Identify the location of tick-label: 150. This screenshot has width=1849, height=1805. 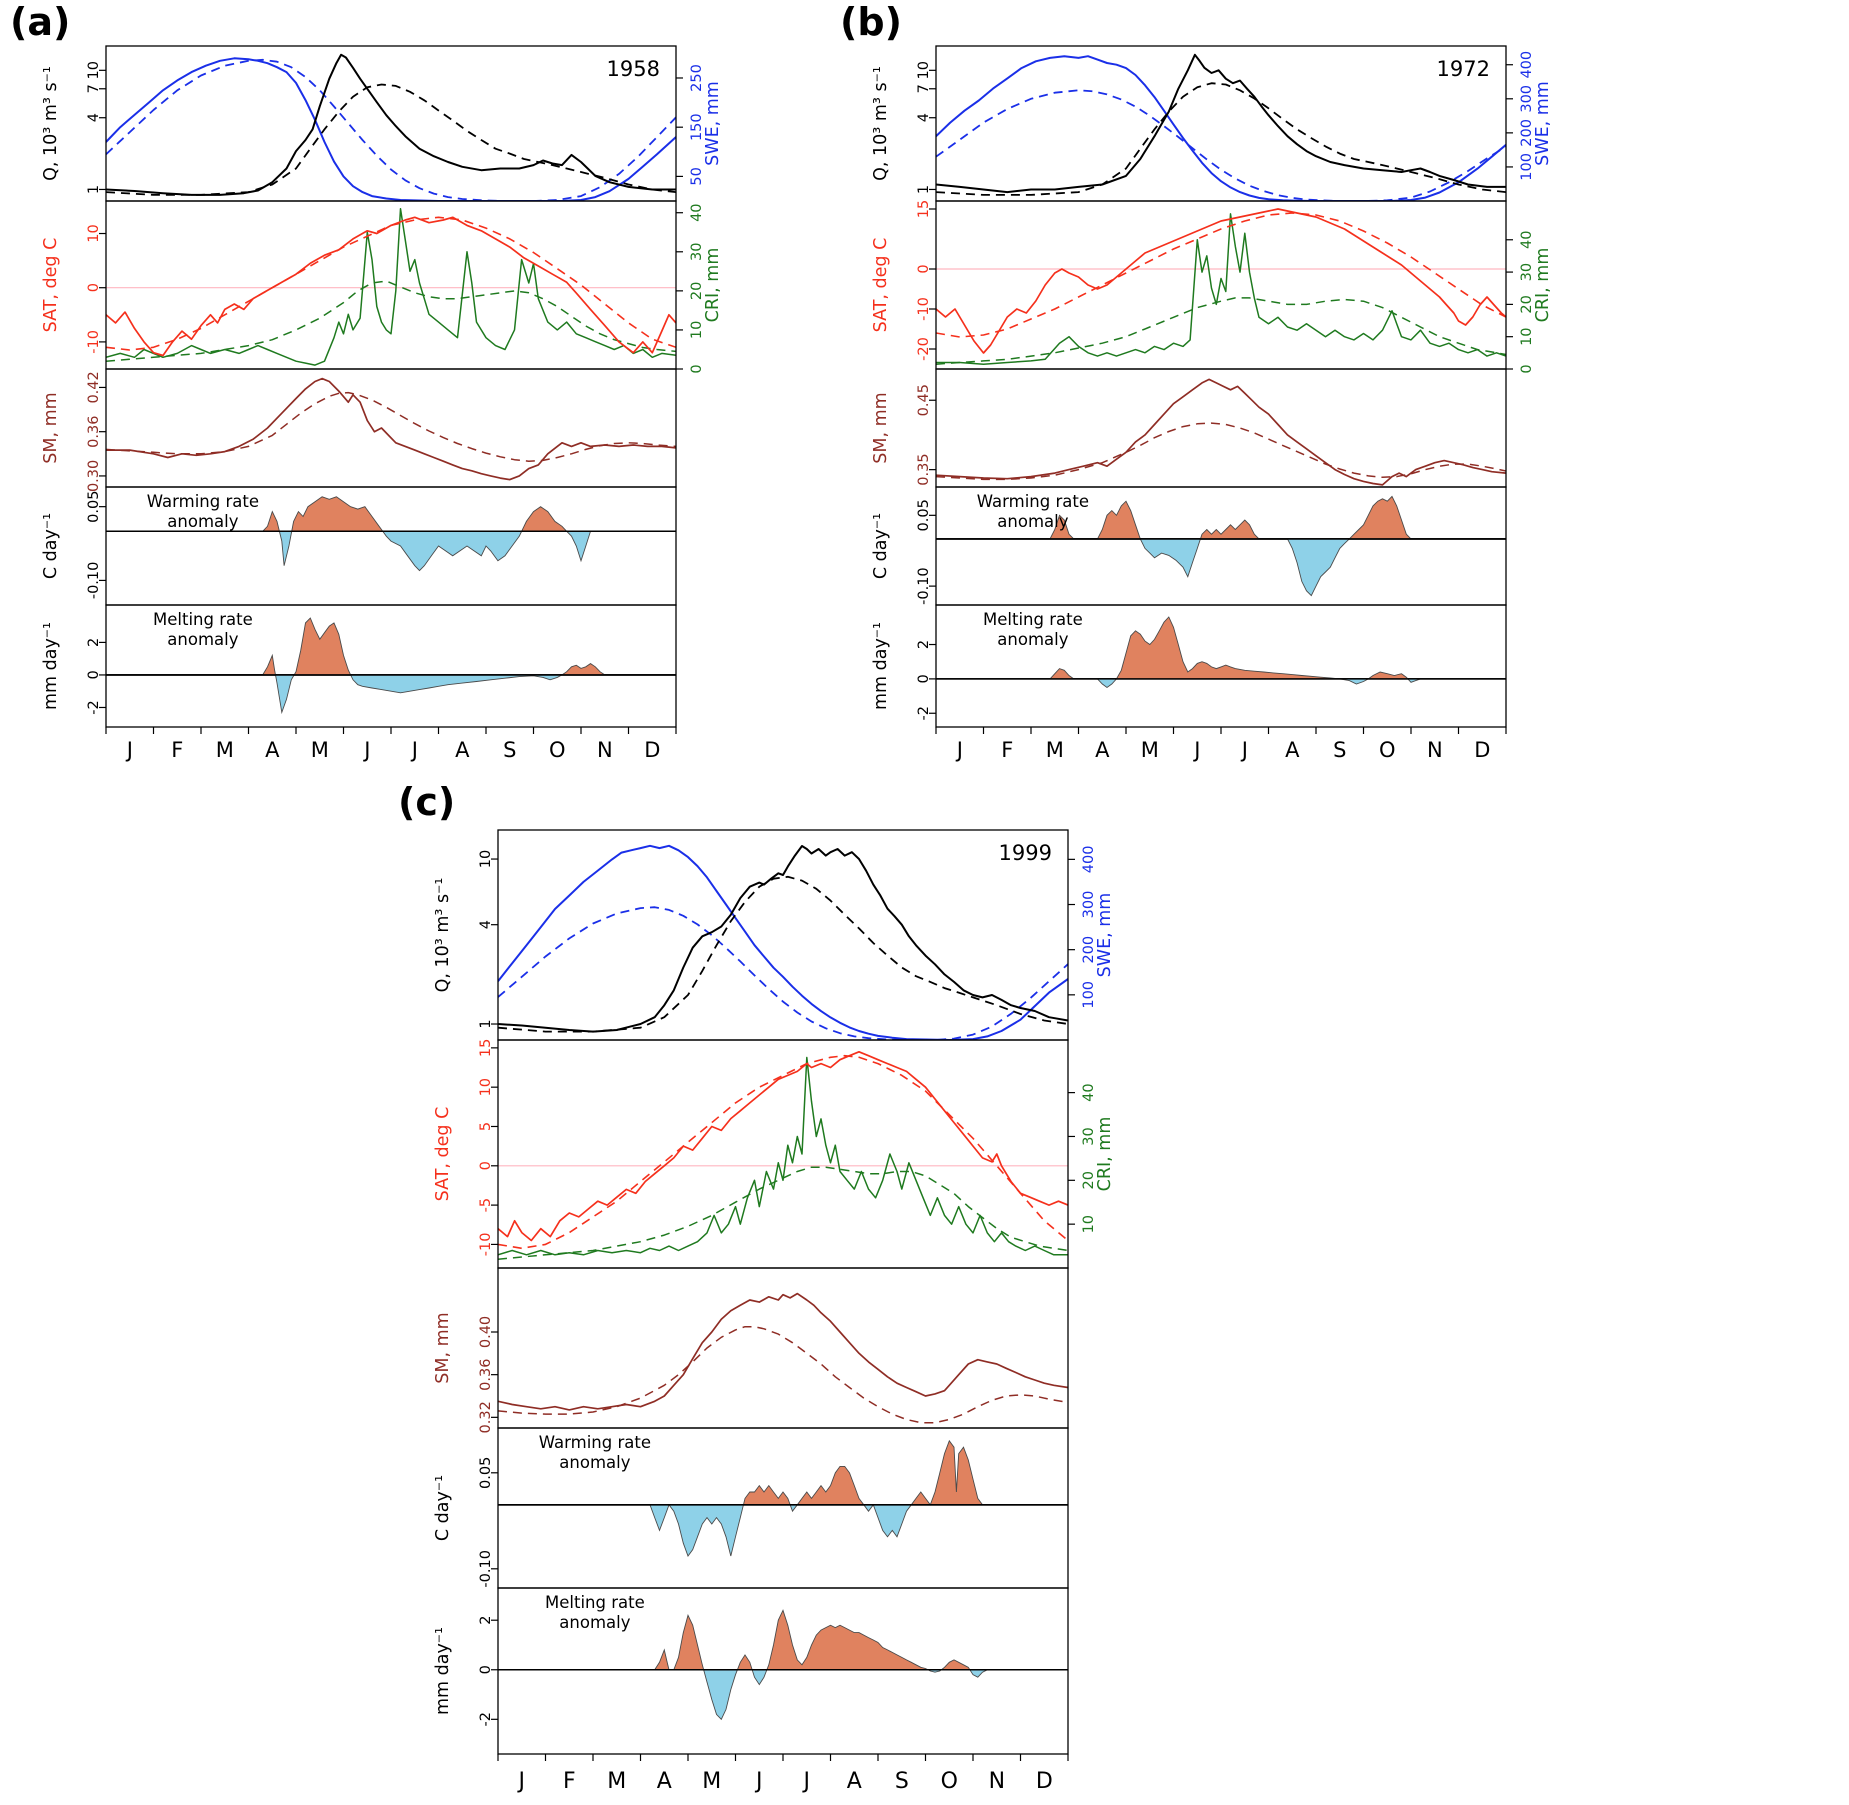
(697, 127).